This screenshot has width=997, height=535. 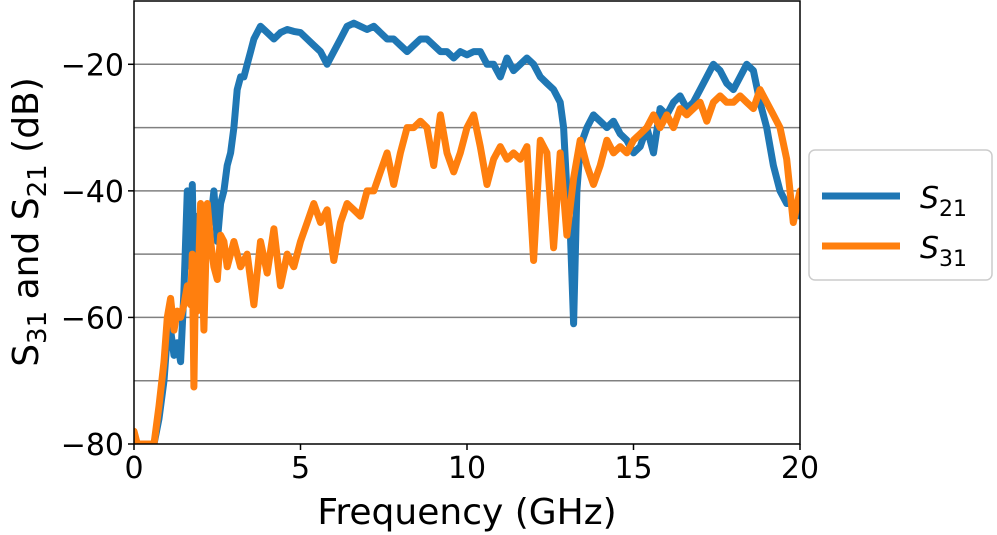 I want to click on x-tick-label: 5, so click(x=300, y=468).